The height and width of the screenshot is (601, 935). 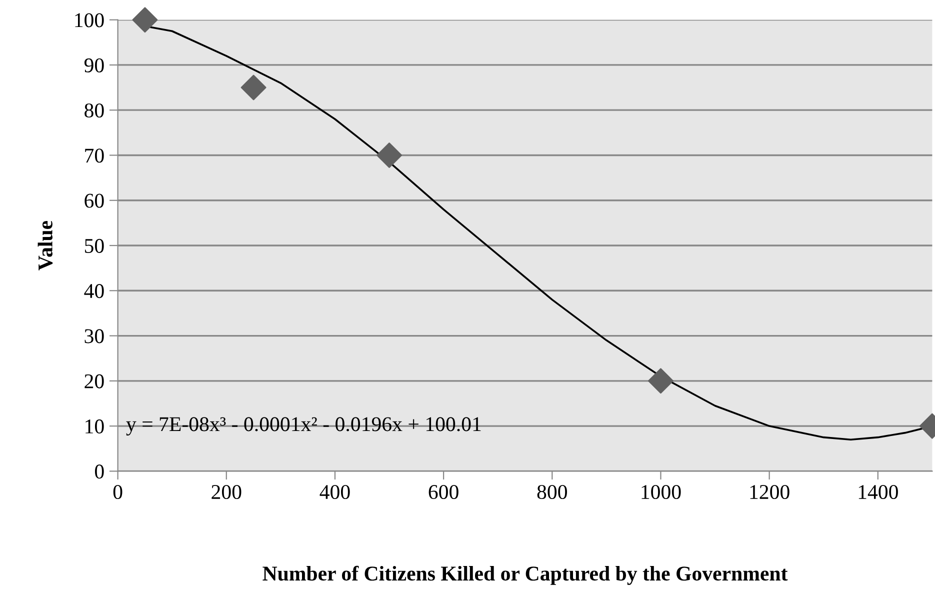 I want to click on x-tick-label: 1000, so click(x=661, y=492).